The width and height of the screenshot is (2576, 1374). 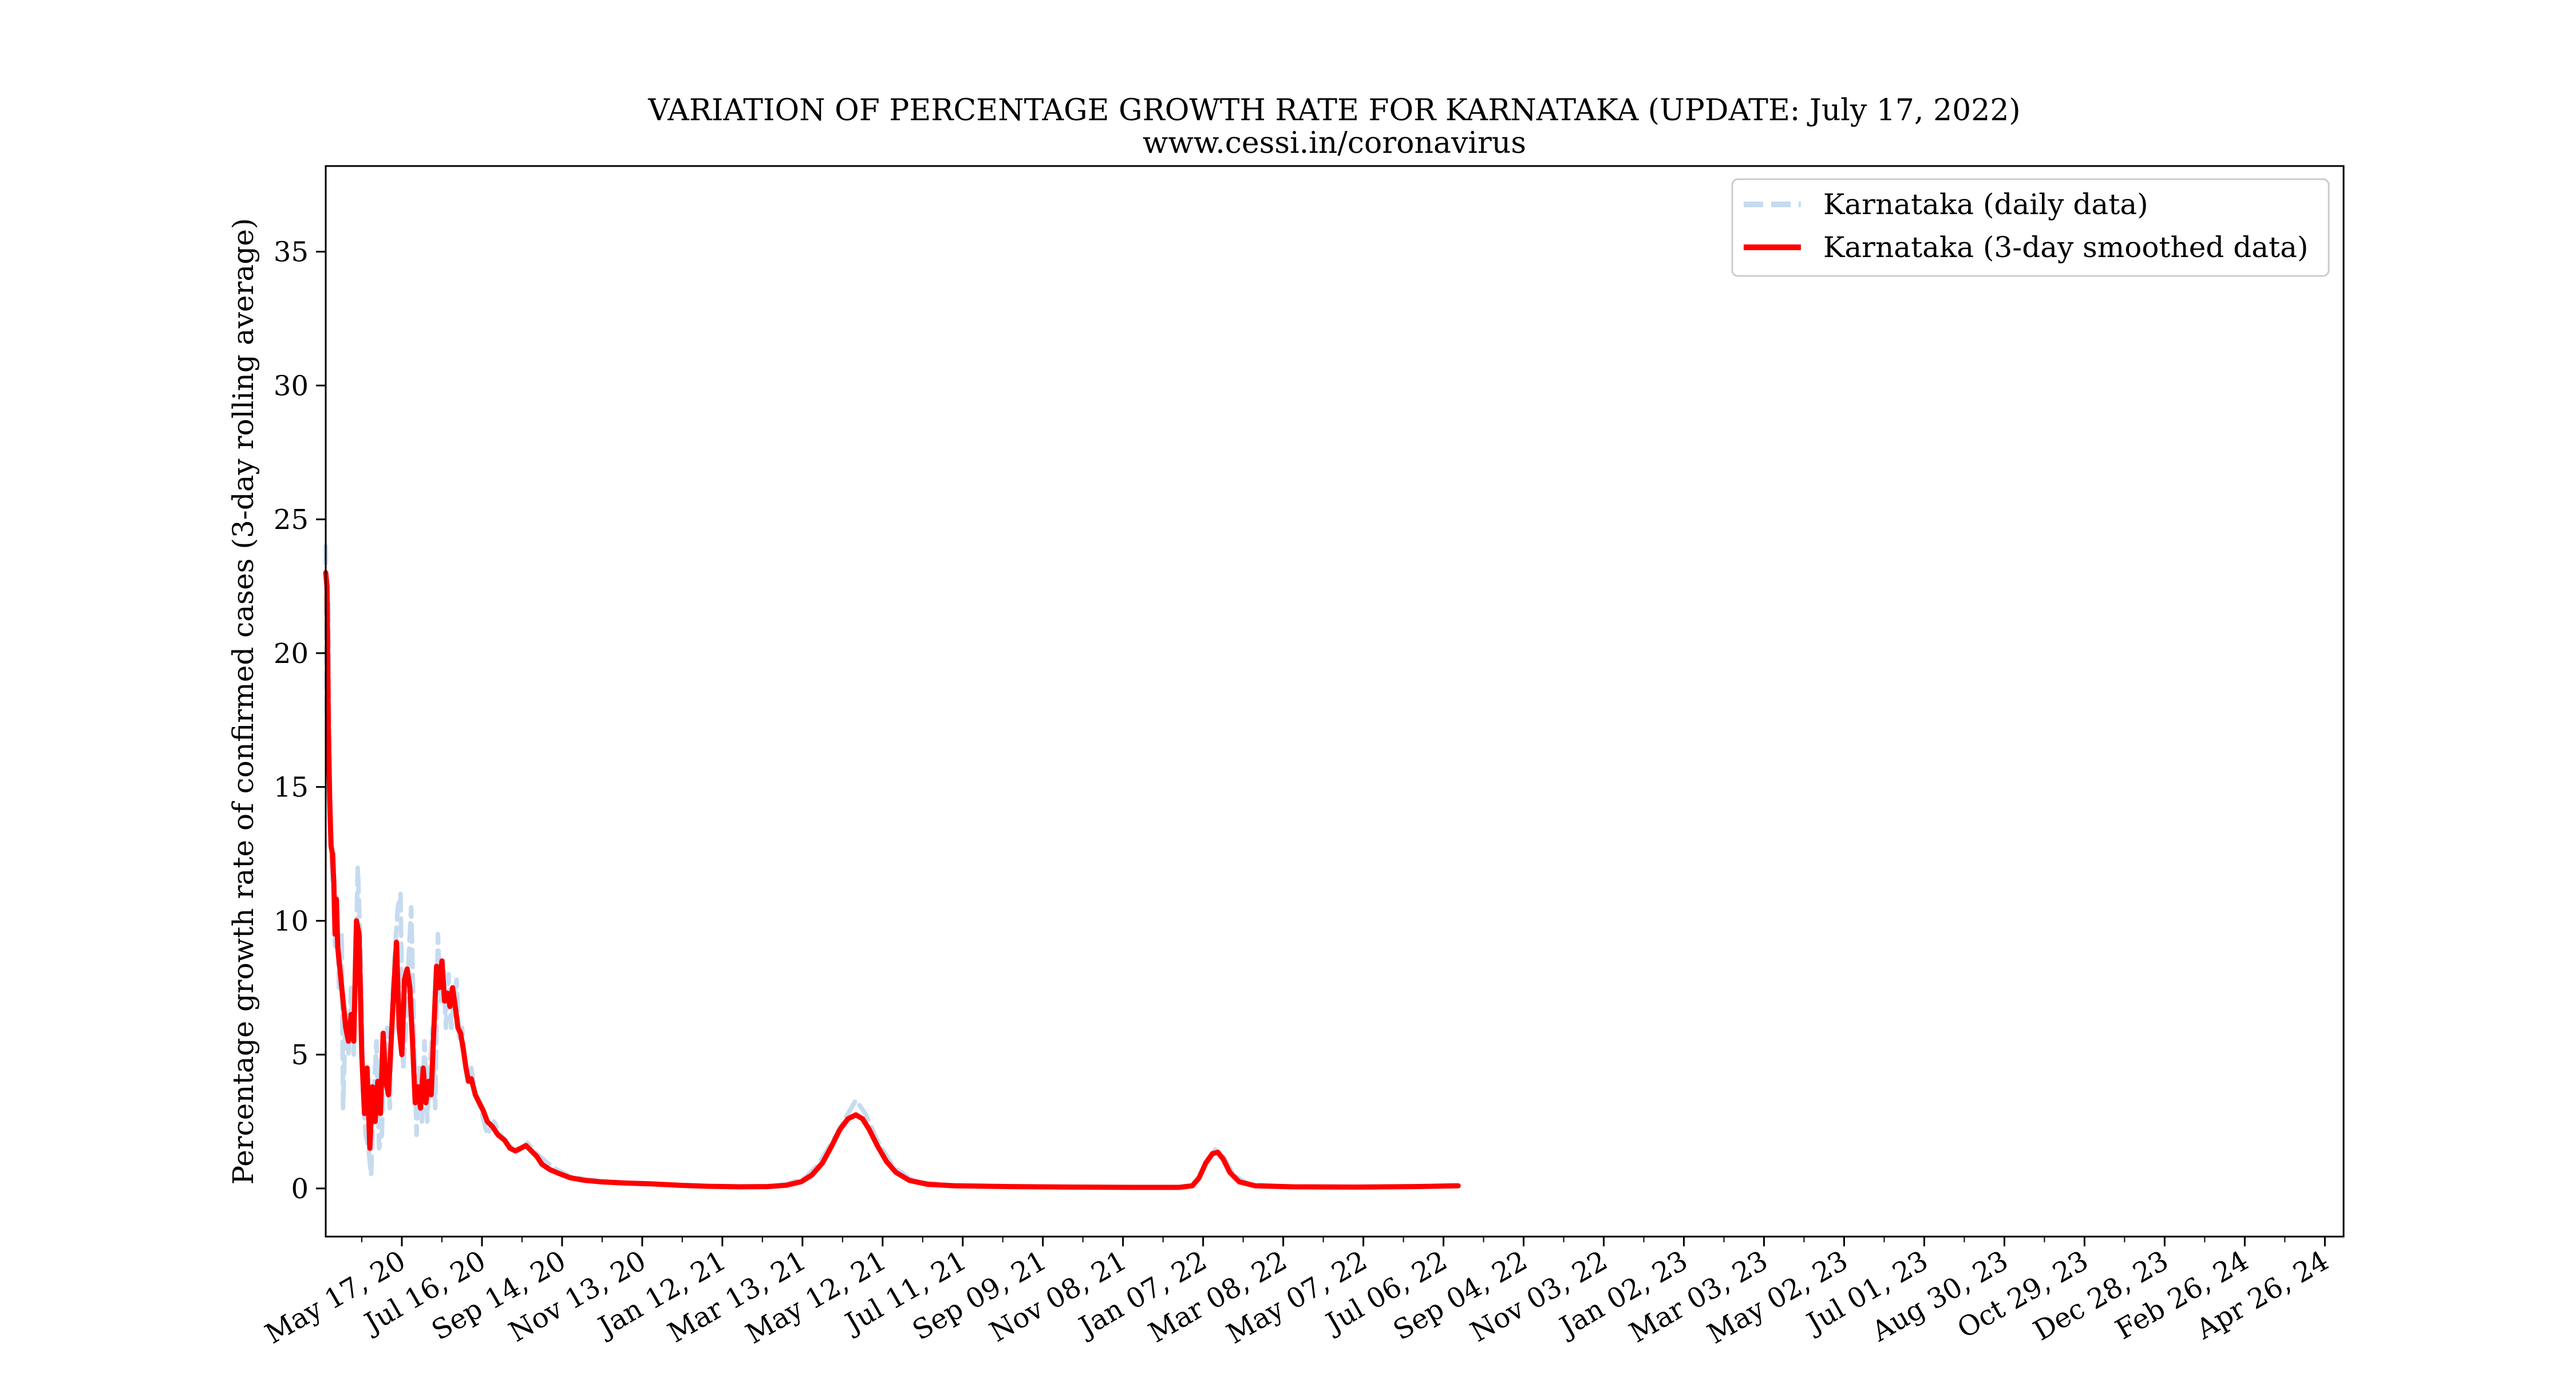 I want to click on legend-label-smoothed: Karnataka (3-day smoothed data), so click(x=2065, y=247).